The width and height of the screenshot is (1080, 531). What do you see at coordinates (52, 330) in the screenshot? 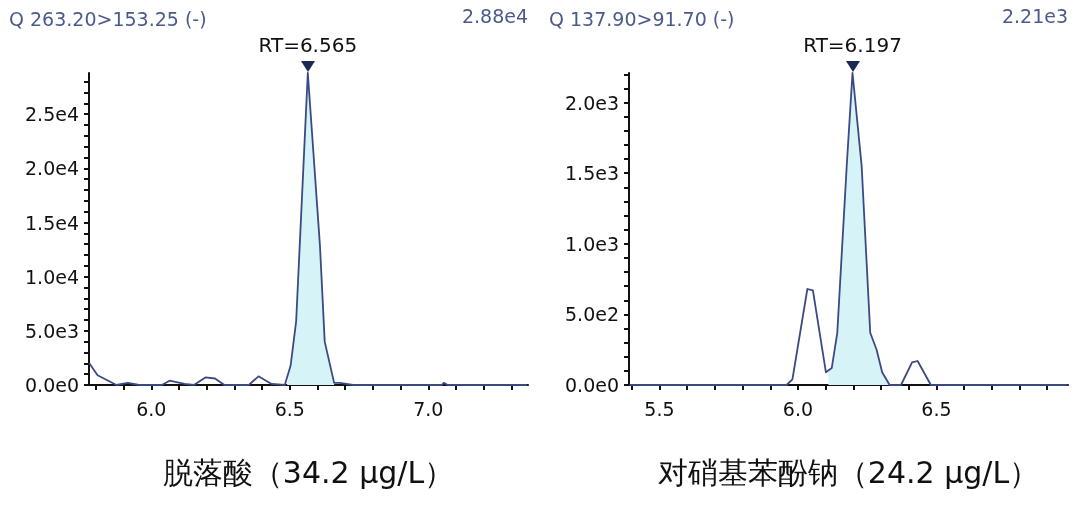
I see `y-tick-label: 5.0e3` at bounding box center [52, 330].